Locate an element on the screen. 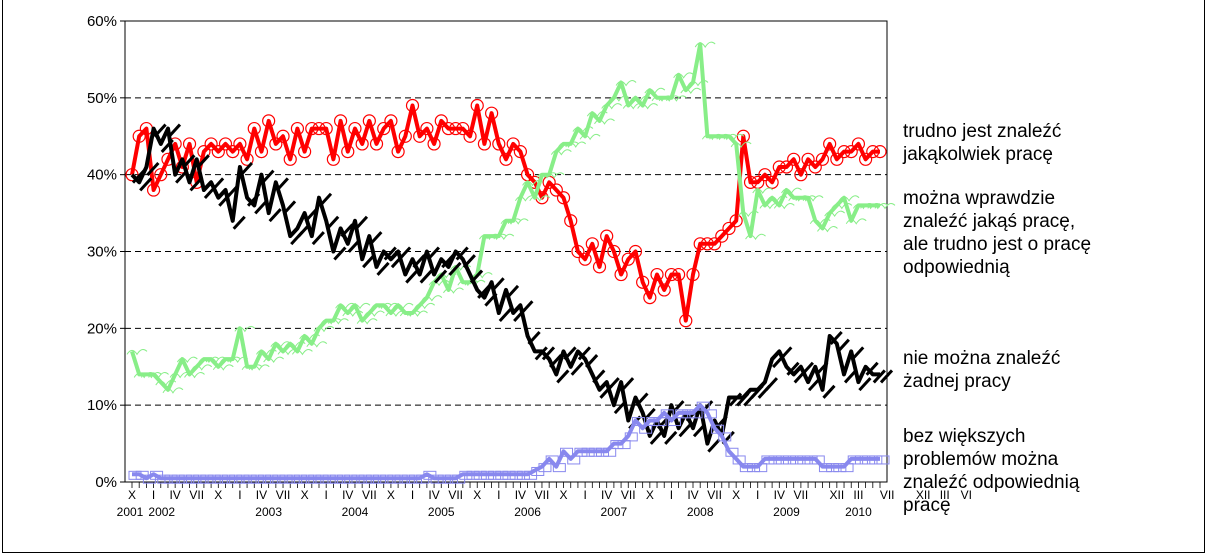  label-nie-mozna: nie można znaleźć żadnej pracy is located at coordinates (981, 370).